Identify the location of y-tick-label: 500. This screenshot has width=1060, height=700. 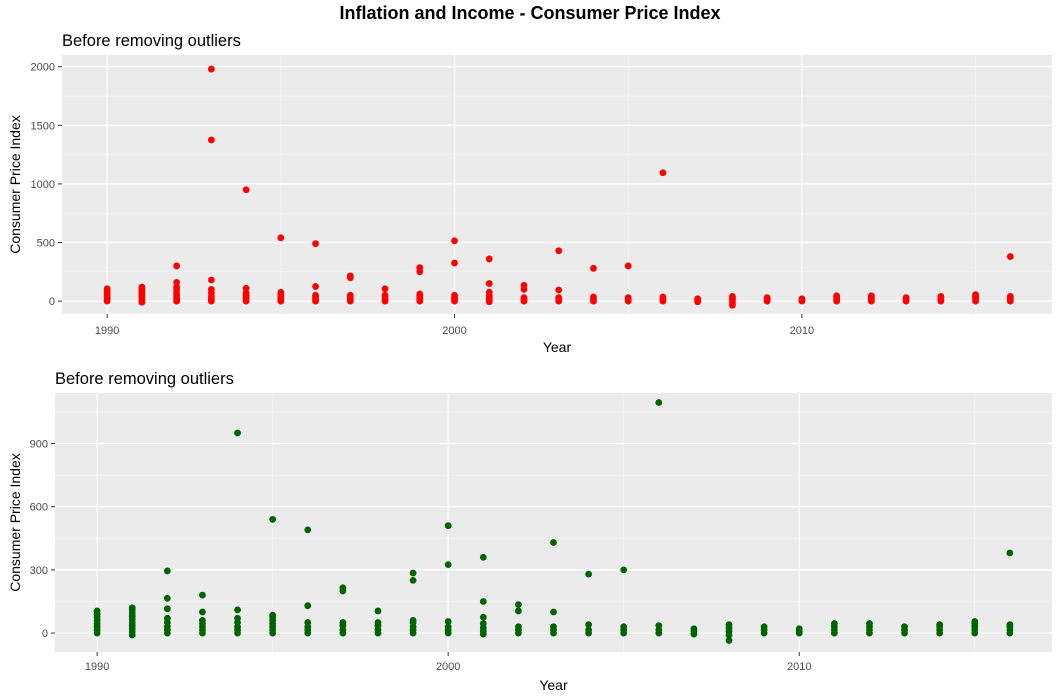
(46, 244).